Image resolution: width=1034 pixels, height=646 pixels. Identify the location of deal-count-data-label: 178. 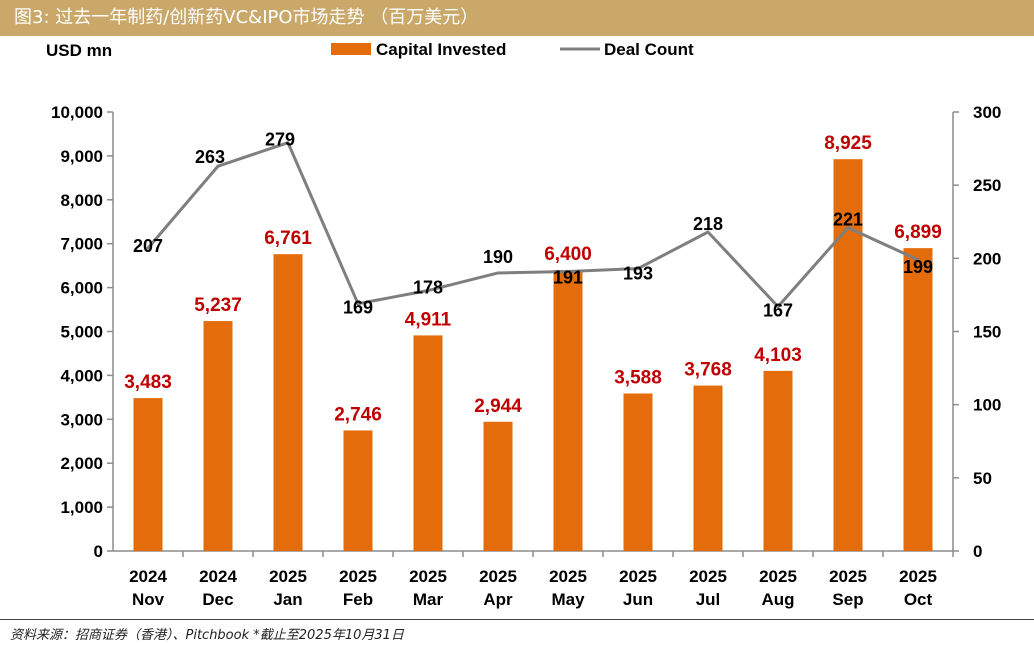
(428, 288).